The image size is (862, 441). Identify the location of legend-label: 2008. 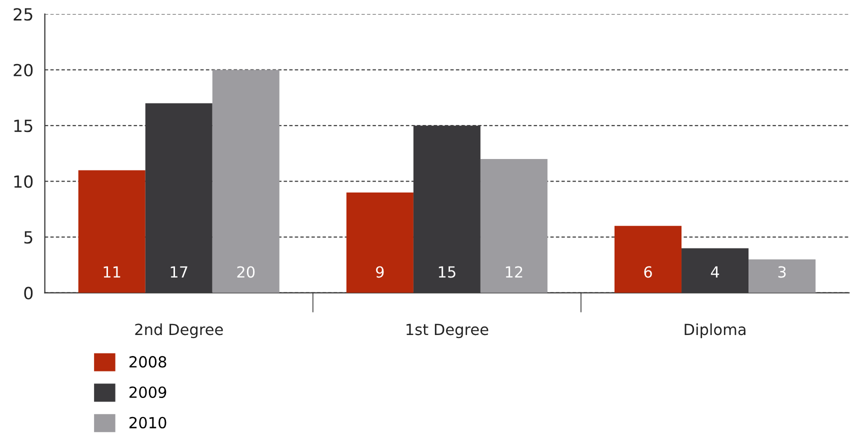
(147, 362).